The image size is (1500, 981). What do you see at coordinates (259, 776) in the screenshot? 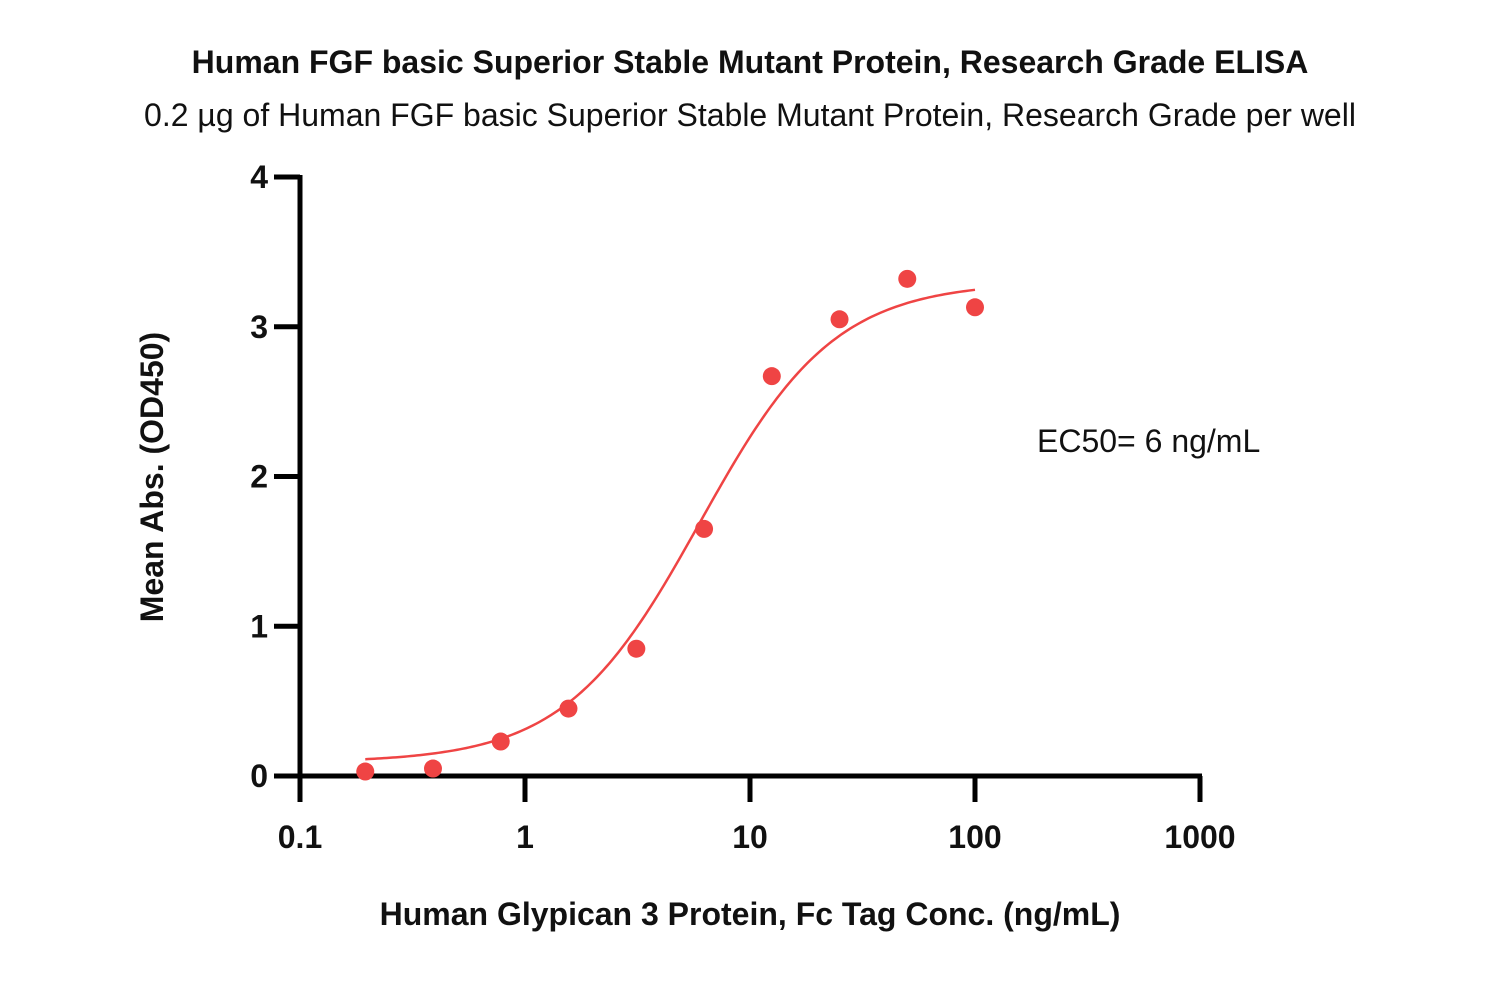
I see `y-tick-label: 0` at bounding box center [259, 776].